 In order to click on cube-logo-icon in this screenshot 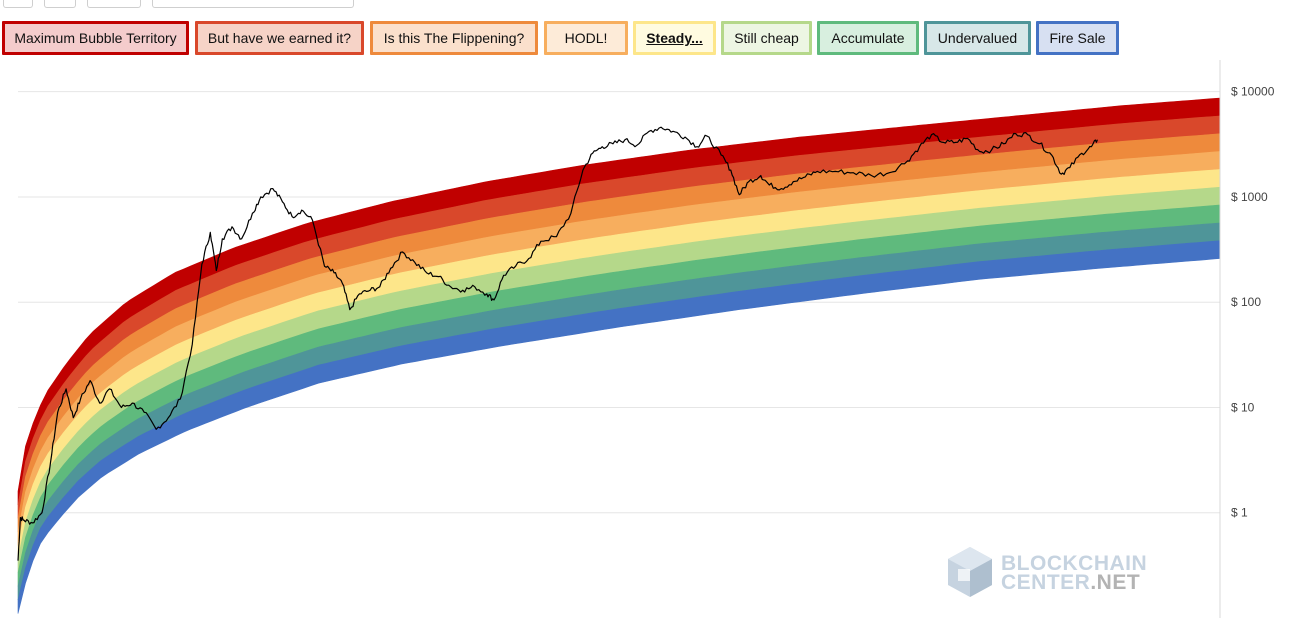, I will do `click(970, 572)`.